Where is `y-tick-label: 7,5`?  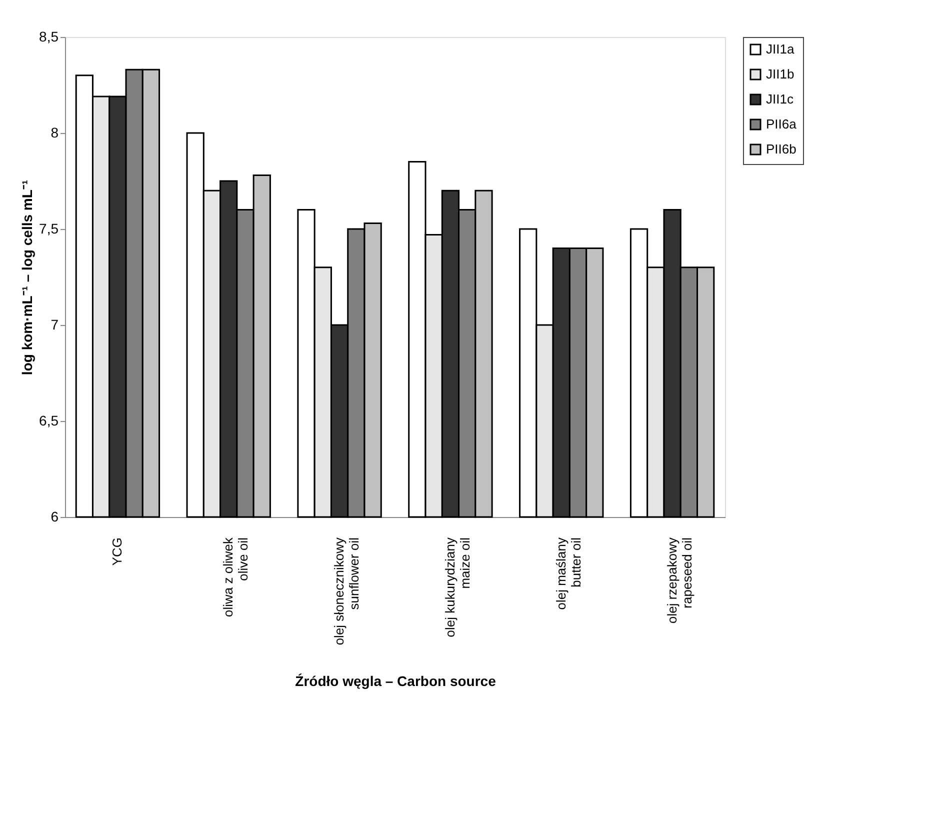 y-tick-label: 7,5 is located at coordinates (49, 228).